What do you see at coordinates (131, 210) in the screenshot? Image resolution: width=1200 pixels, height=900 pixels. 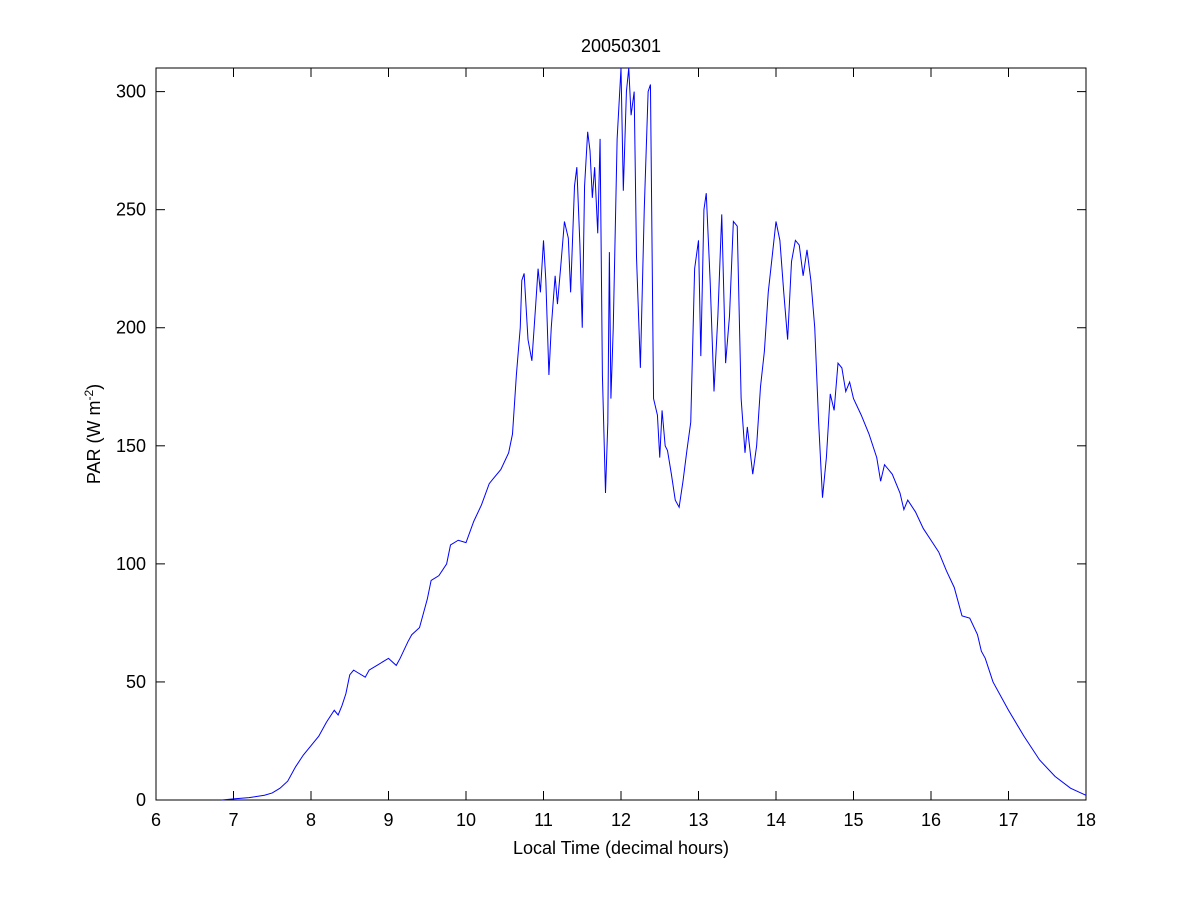 I see `y-tick-label: 250` at bounding box center [131, 210].